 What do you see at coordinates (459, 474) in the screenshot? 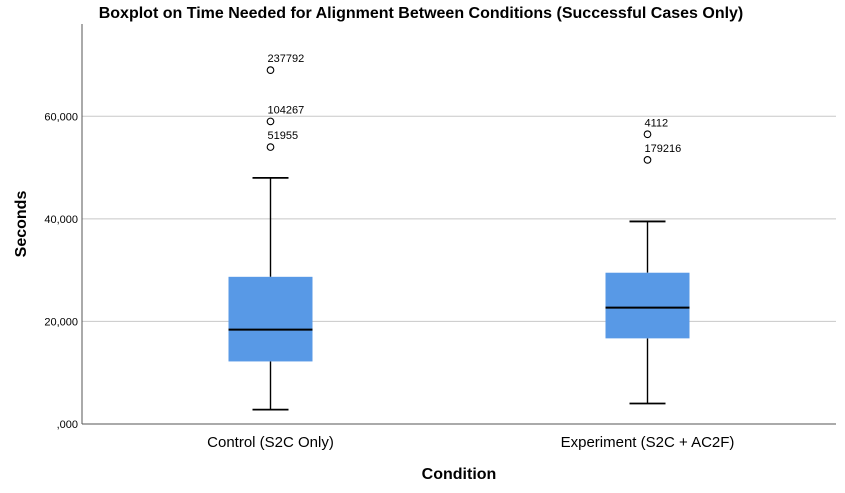
I see `x-axis-label: Condition` at bounding box center [459, 474].